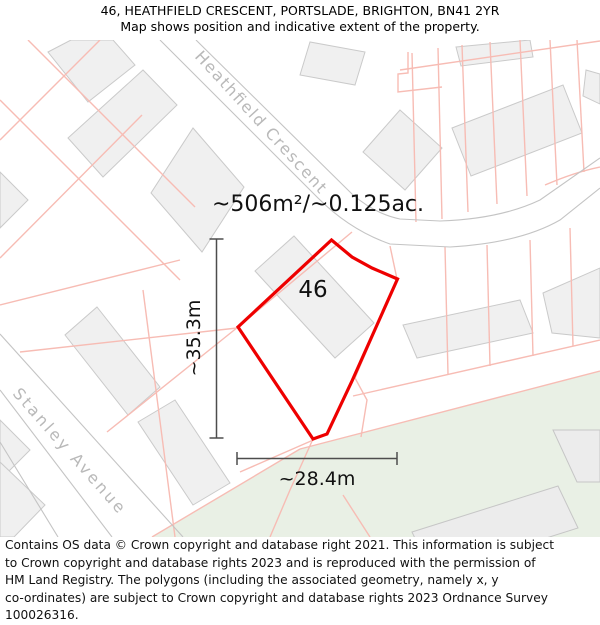  I want to click on stanley-avenue-sw-edge, so click(56, 463).